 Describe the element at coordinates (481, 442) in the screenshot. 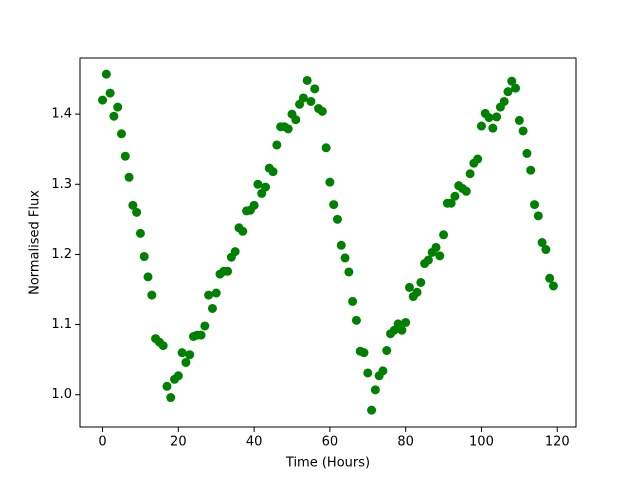

I see `x-tick-label: 100` at that location.